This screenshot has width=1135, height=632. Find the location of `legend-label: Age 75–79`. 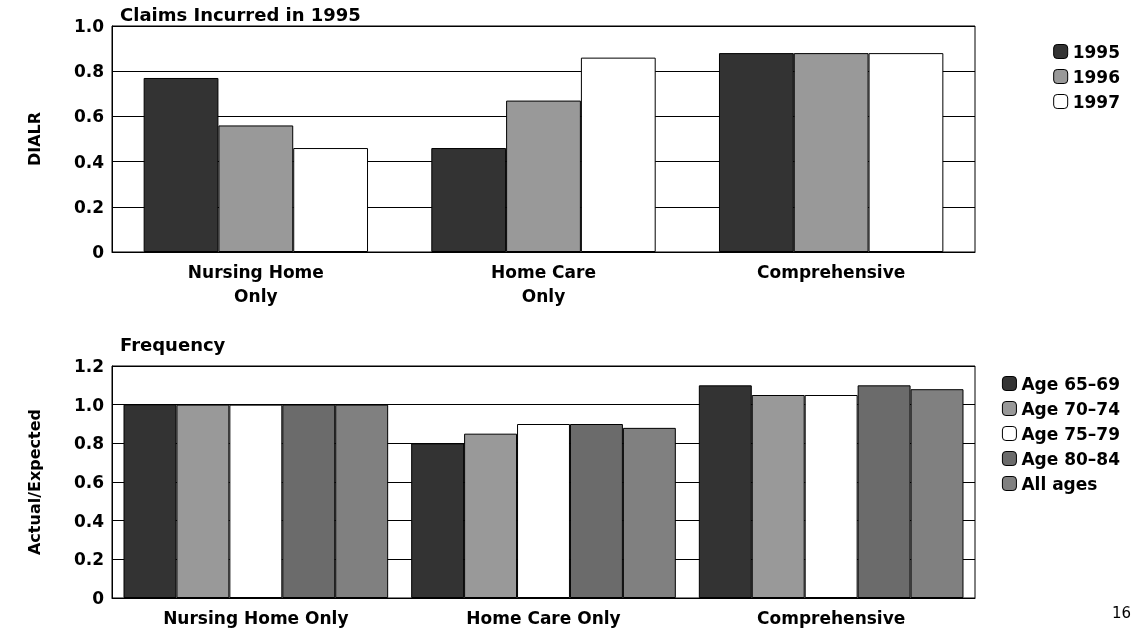

legend-label: Age 75–79 is located at coordinates (1071, 433).